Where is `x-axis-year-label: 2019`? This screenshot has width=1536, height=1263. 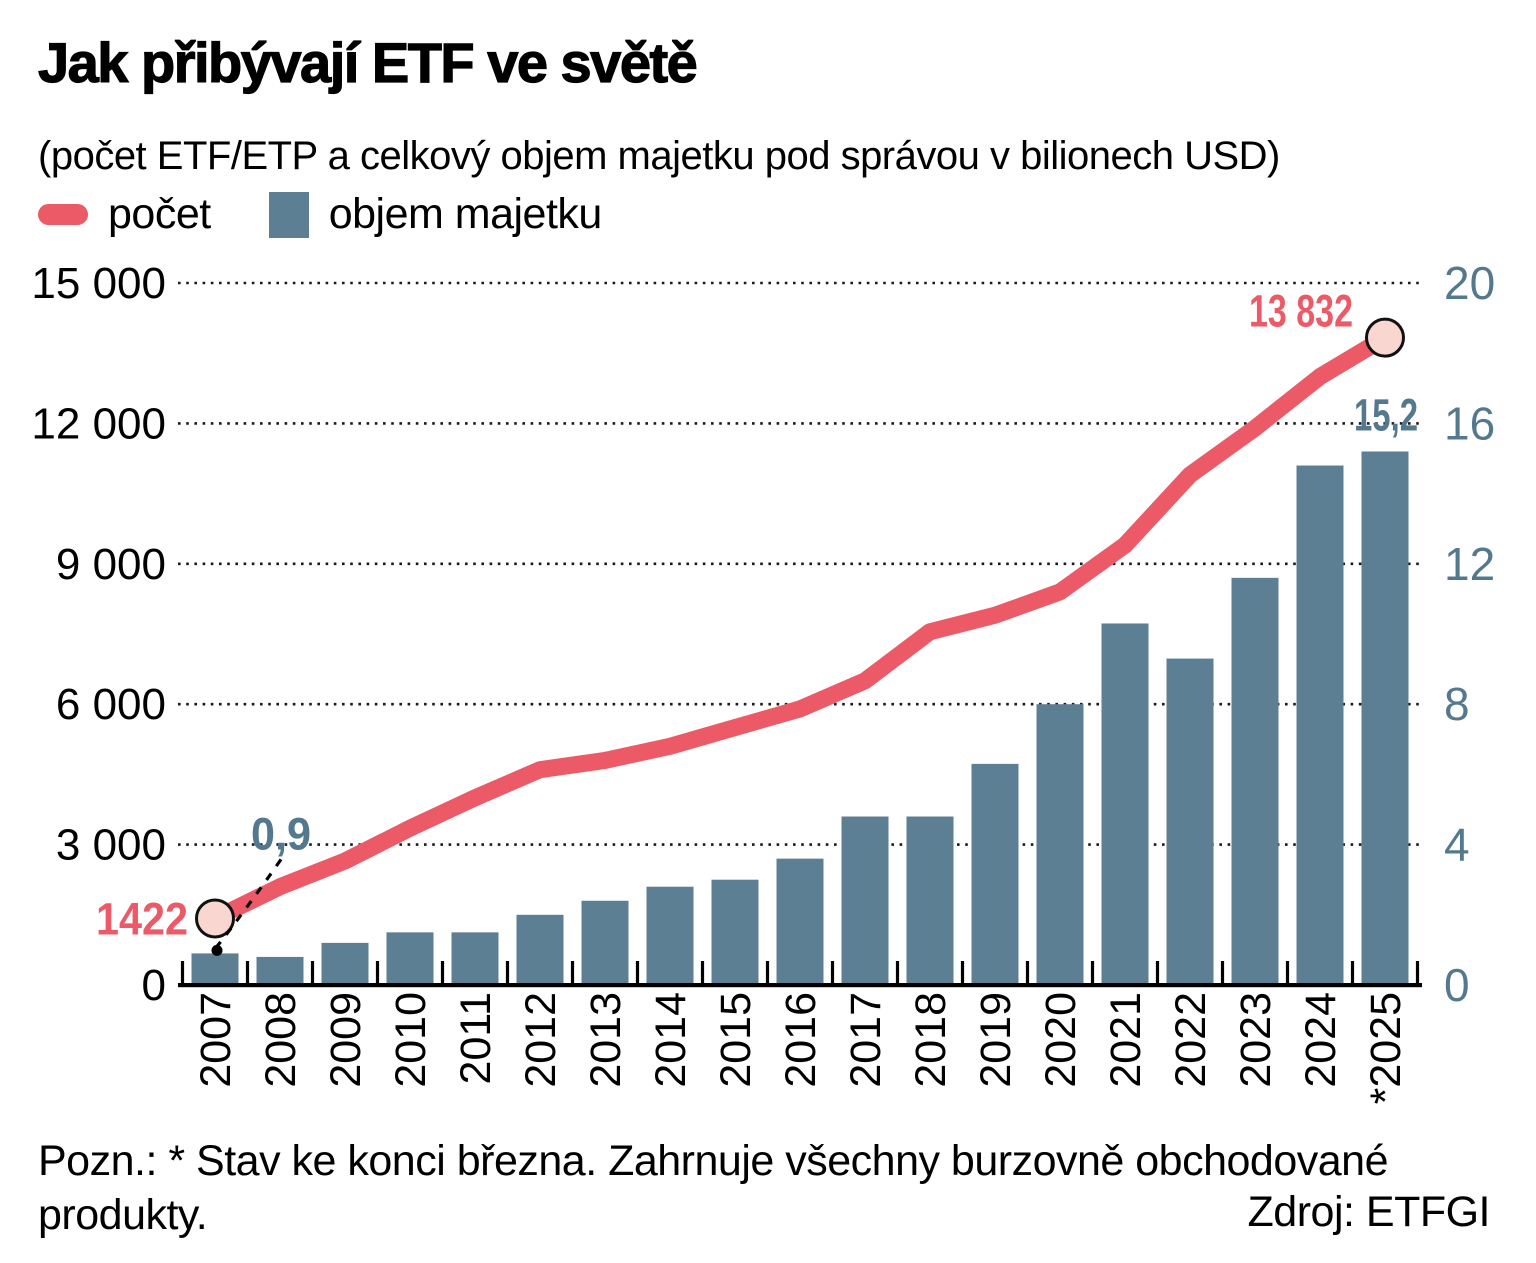 x-axis-year-label: 2019 is located at coordinates (996, 1040).